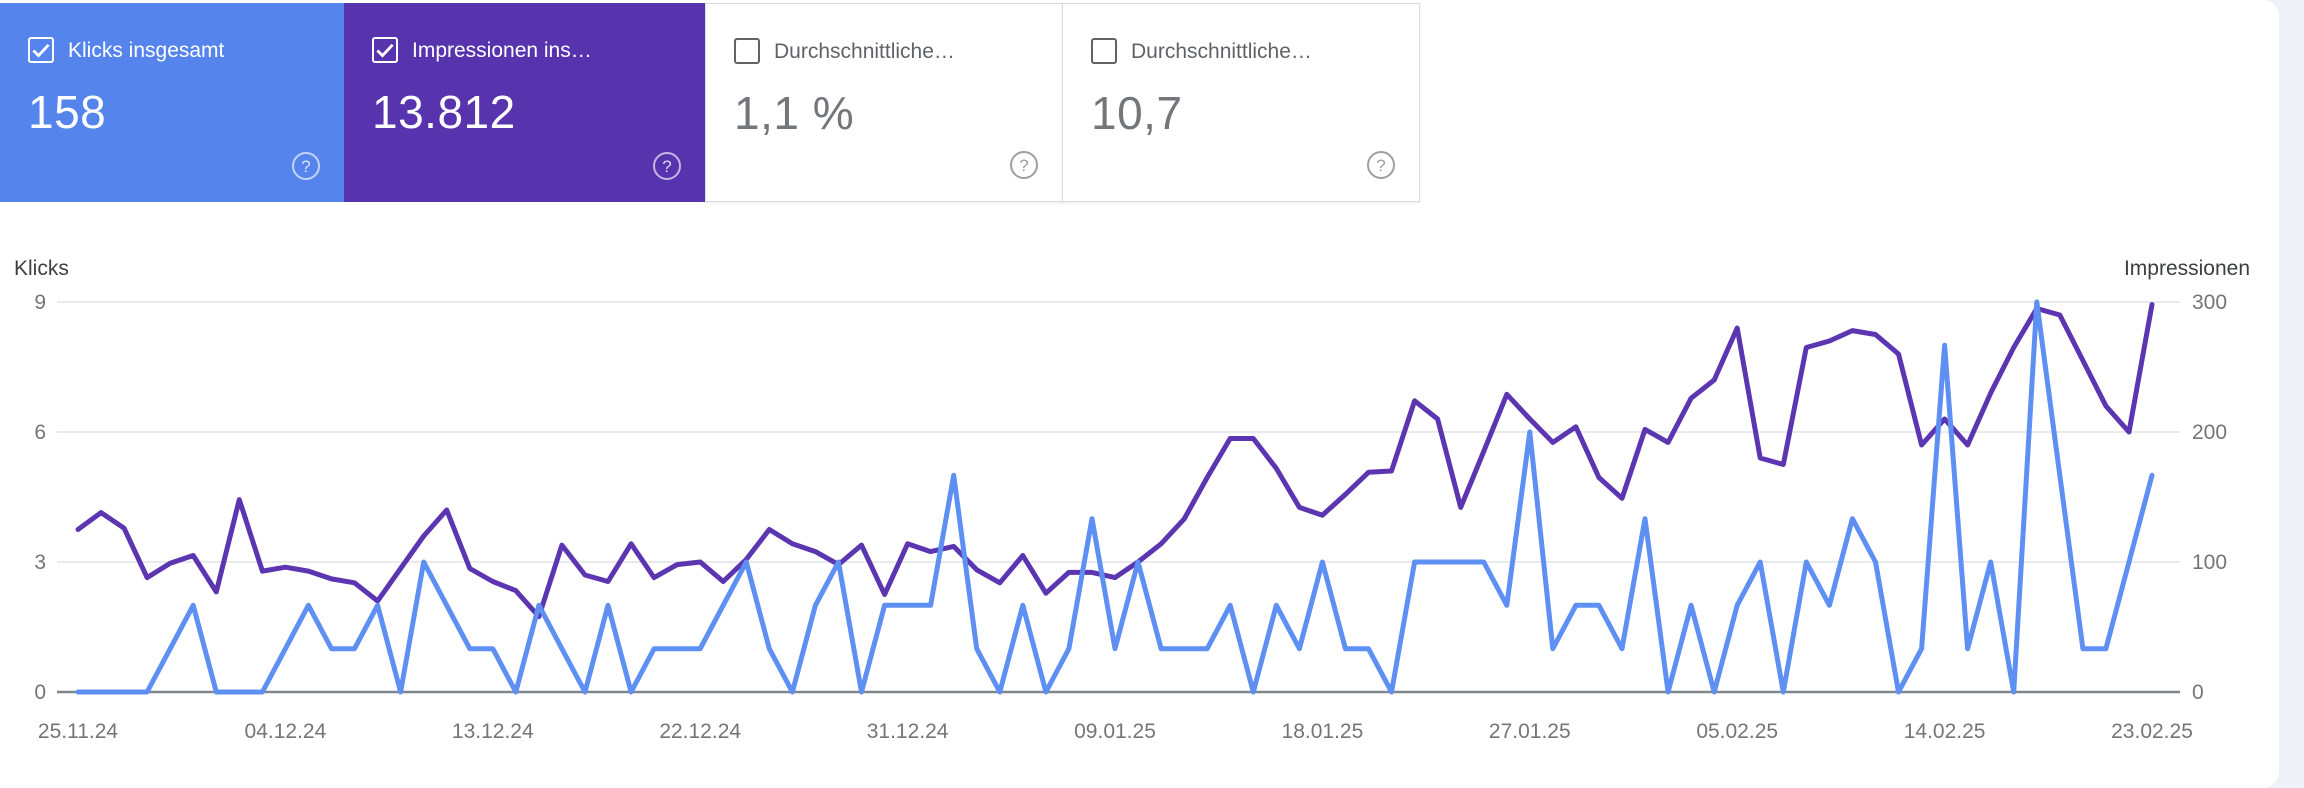 This screenshot has width=2304, height=788. What do you see at coordinates (1737, 731) in the screenshot?
I see `x-axis-tick-label: 05.02.25` at bounding box center [1737, 731].